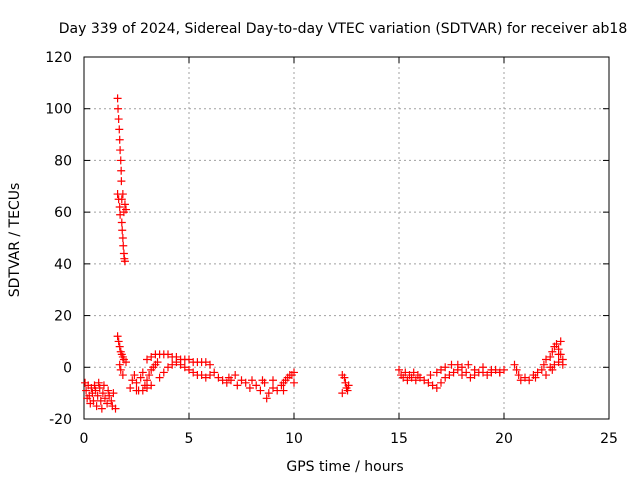 Image resolution: width=640 pixels, height=480 pixels. Describe the element at coordinates (294, 439) in the screenshot. I see `x-tick-label: 10` at that location.